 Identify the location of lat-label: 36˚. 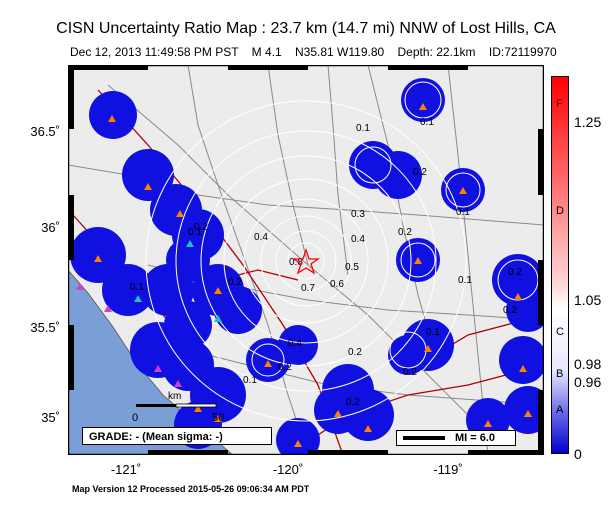
(50, 227).